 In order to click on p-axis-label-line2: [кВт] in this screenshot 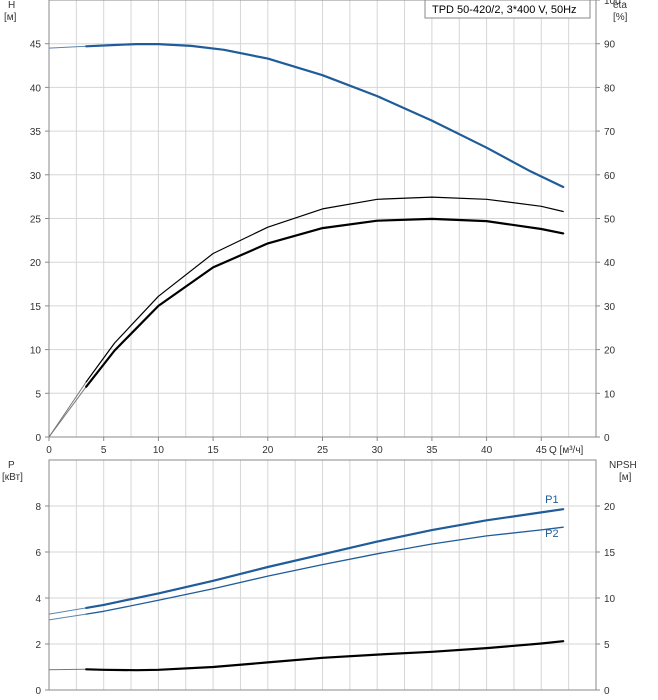, I will do `click(12, 477)`.